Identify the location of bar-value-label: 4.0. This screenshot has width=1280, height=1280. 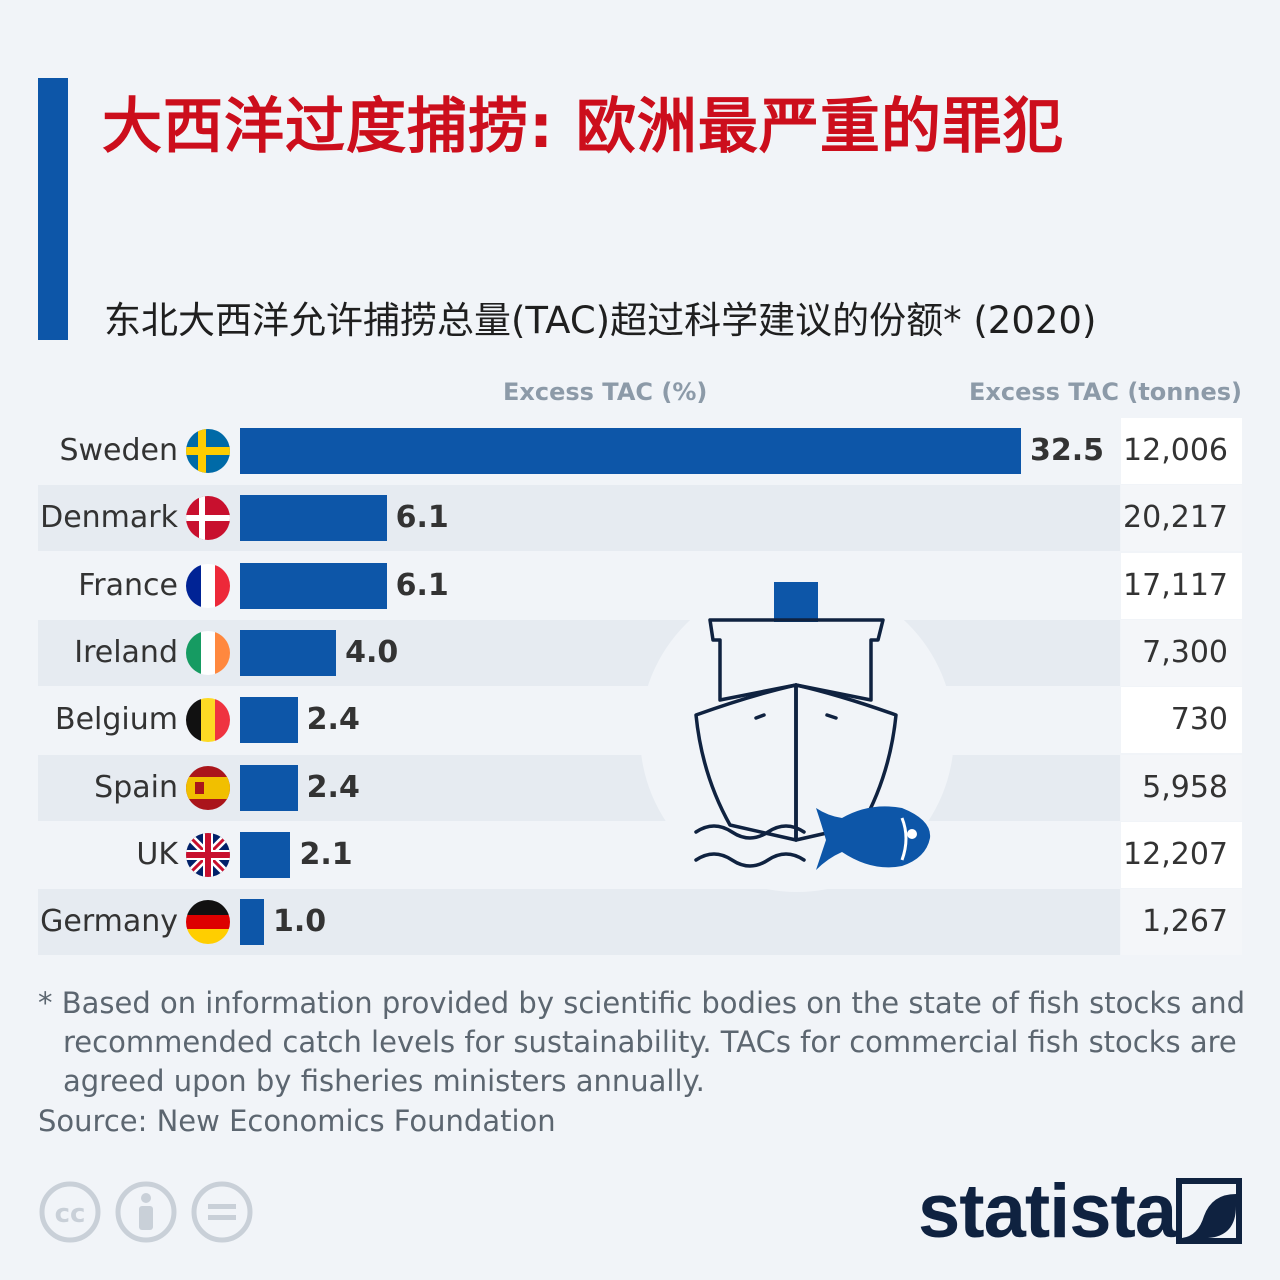
(372, 652).